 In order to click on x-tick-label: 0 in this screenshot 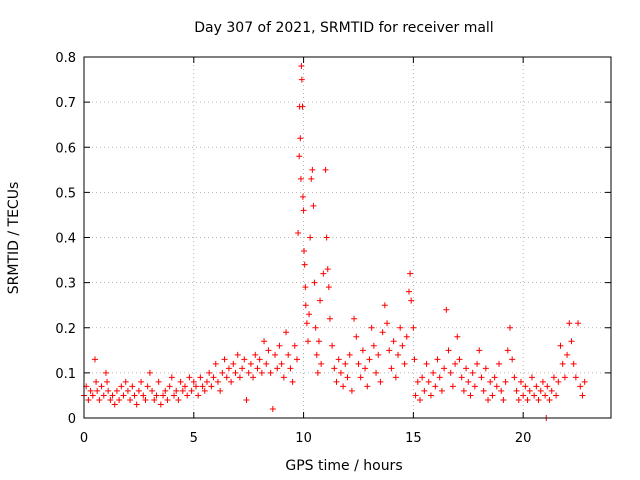, I will do `click(84, 438)`.